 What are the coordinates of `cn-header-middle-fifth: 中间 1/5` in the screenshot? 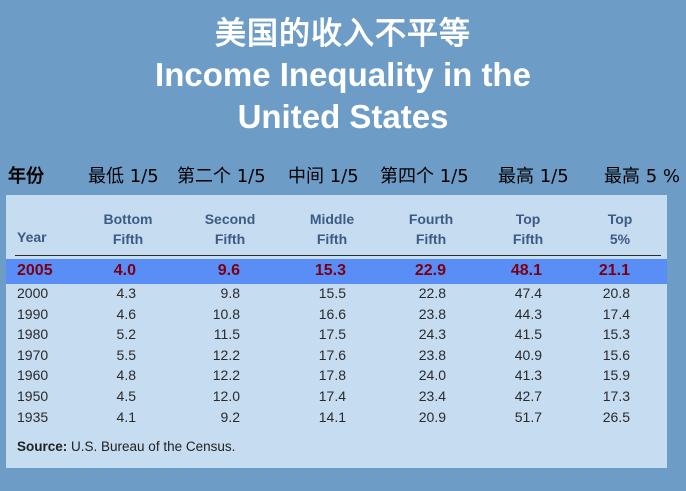 It's located at (323, 176).